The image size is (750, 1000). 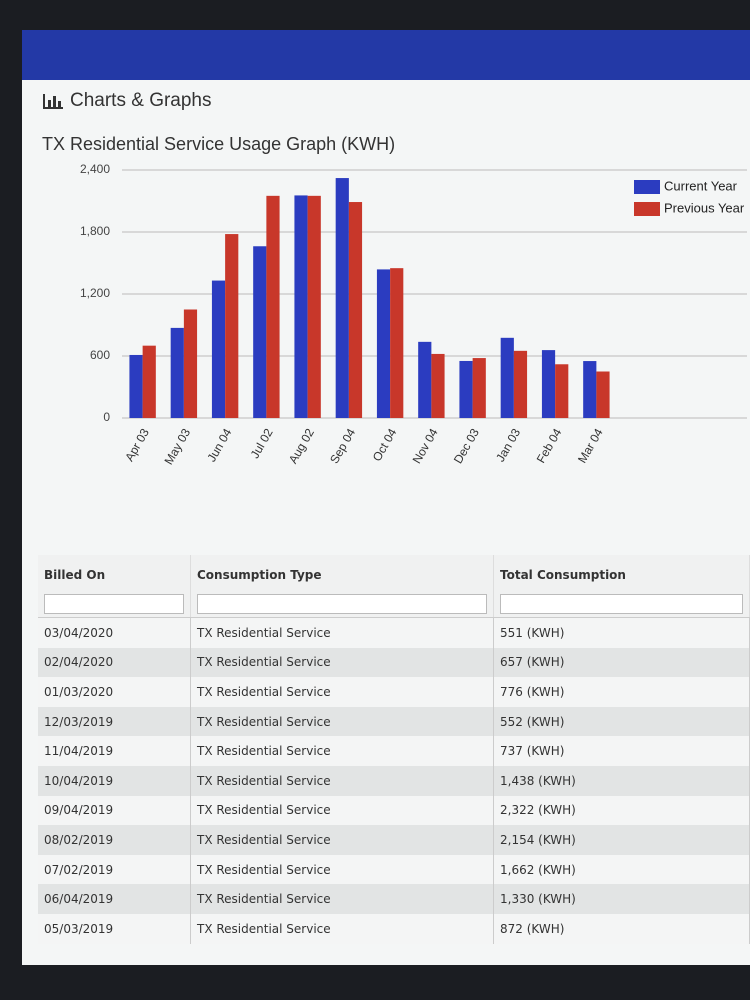 I want to click on table-cell: 08/02/2019, so click(x=114, y=840).